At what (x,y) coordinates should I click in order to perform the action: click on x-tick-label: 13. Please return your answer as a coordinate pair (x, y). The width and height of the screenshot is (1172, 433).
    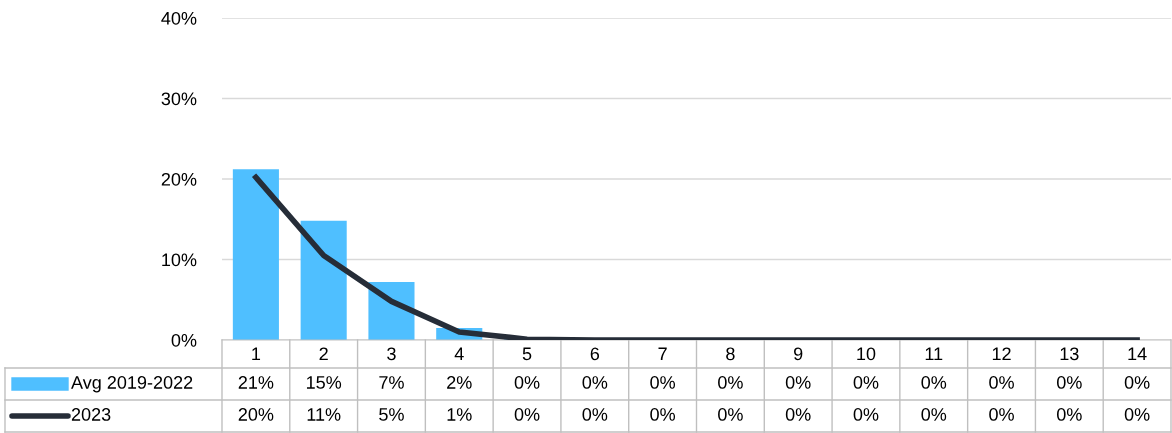
    Looking at the image, I should click on (1069, 354).